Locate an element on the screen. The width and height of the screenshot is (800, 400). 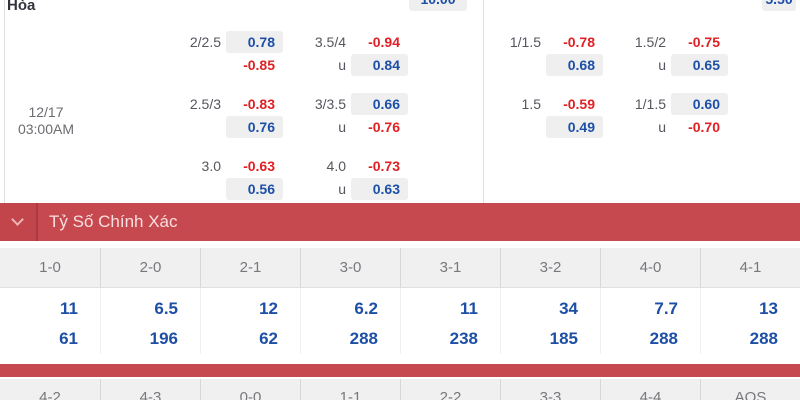
section-title: Tỷ Số Chính Xác is located at coordinates (113, 221).